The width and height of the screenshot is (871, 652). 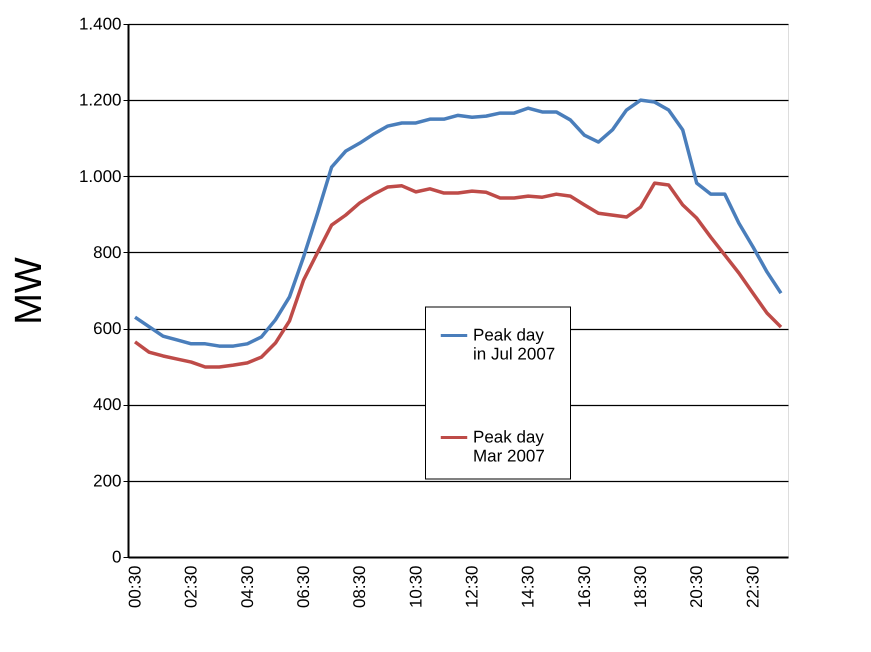 What do you see at coordinates (472, 587) in the screenshot?
I see `x-tick-label: 12:30` at bounding box center [472, 587].